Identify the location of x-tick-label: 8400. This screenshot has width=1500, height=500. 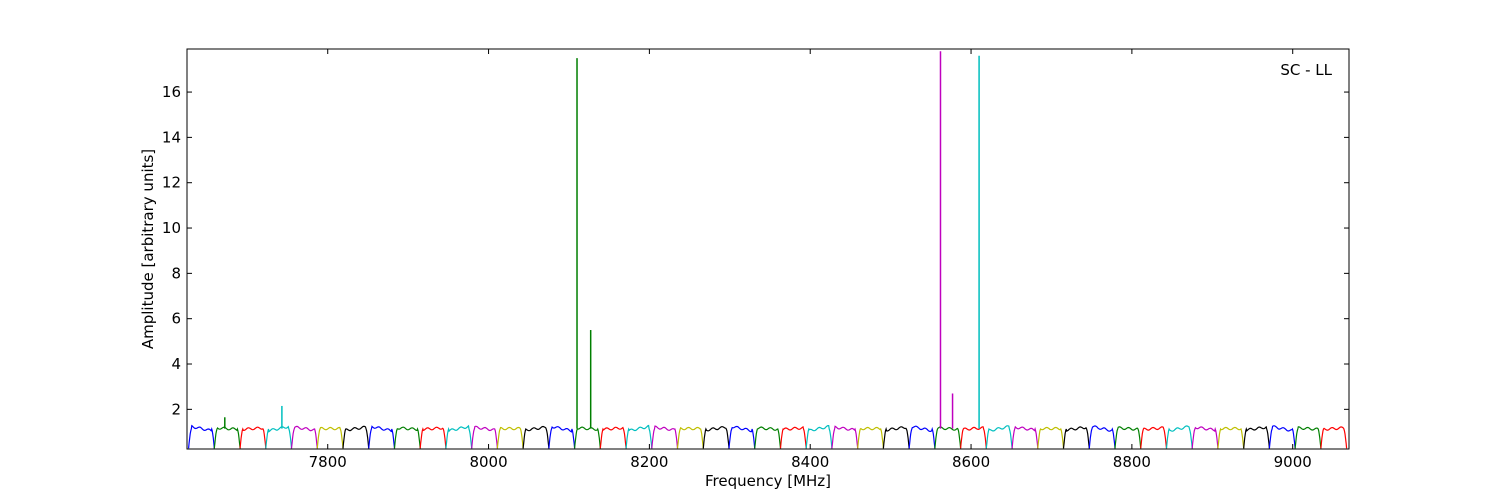
(810, 462).